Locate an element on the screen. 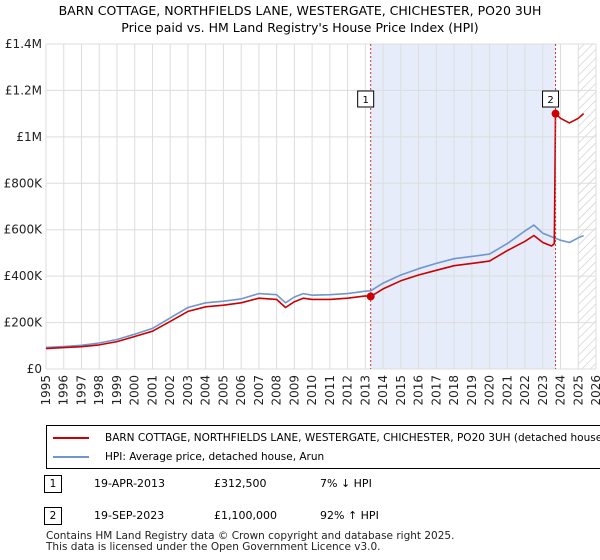 The image size is (600, 560). y-tick-label: £200K is located at coordinates (24, 323).